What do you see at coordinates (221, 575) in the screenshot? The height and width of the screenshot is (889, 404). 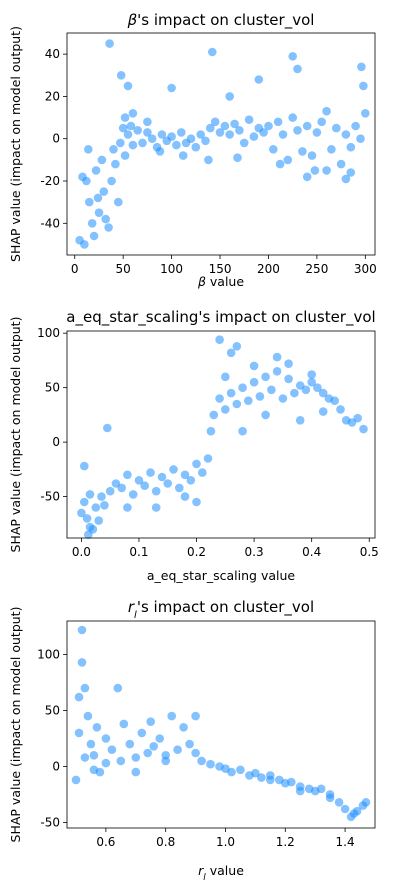 I see `x-axis-label: a_eq_star_scaling value` at bounding box center [221, 575].